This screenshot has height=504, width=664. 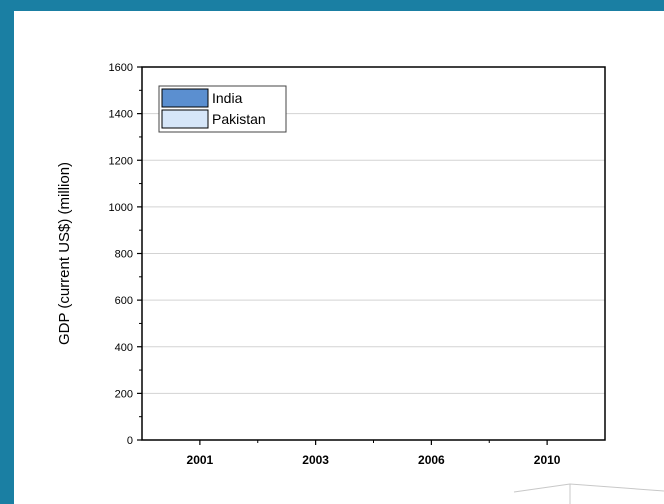 I want to click on y-tick-label: 800, so click(x=124, y=255).